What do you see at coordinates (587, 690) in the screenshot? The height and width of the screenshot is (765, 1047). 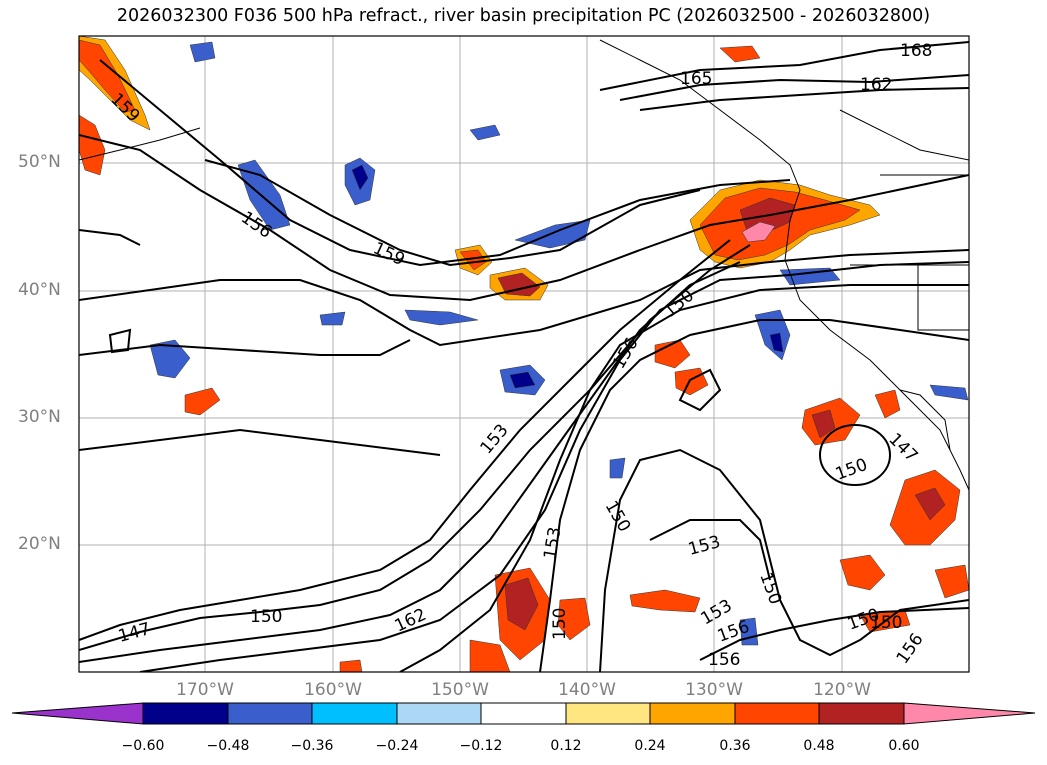 I see `lon-label: 140°W` at bounding box center [587, 690].